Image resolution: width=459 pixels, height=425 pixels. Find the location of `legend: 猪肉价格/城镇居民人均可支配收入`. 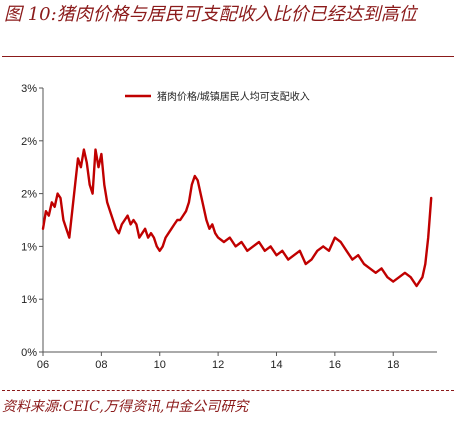

legend: 猪肉价格/城镇居民人均可支配收入 is located at coordinates (217, 96).